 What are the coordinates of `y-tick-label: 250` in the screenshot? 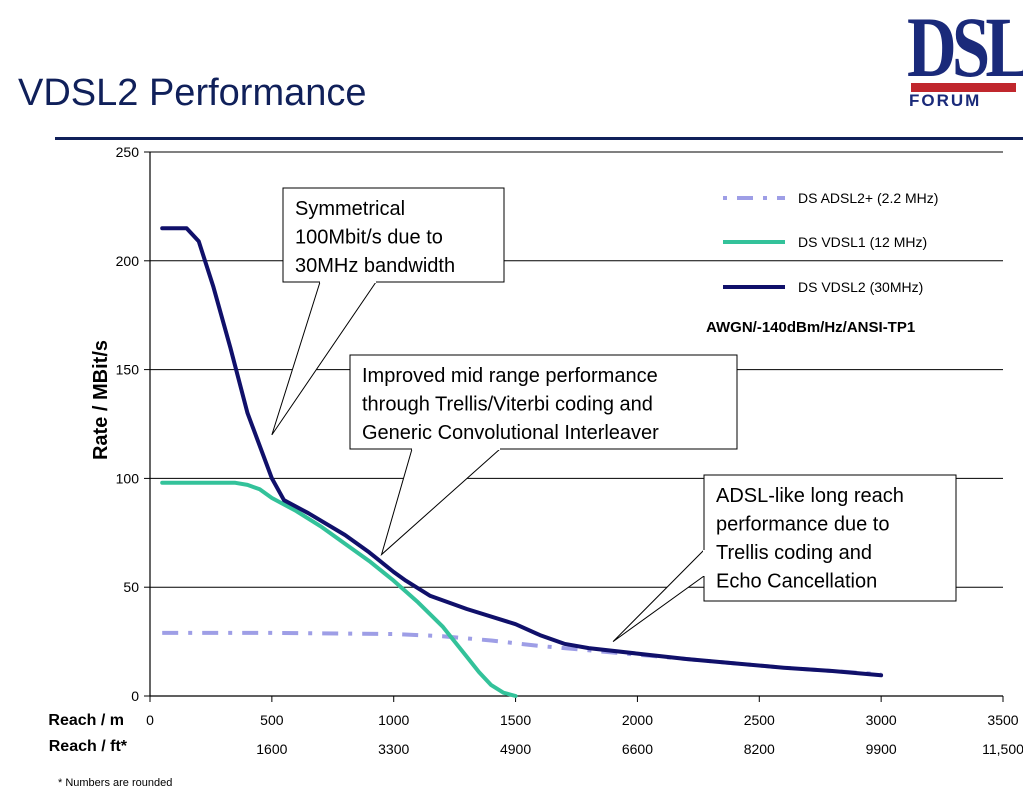 It's located at (128, 152).